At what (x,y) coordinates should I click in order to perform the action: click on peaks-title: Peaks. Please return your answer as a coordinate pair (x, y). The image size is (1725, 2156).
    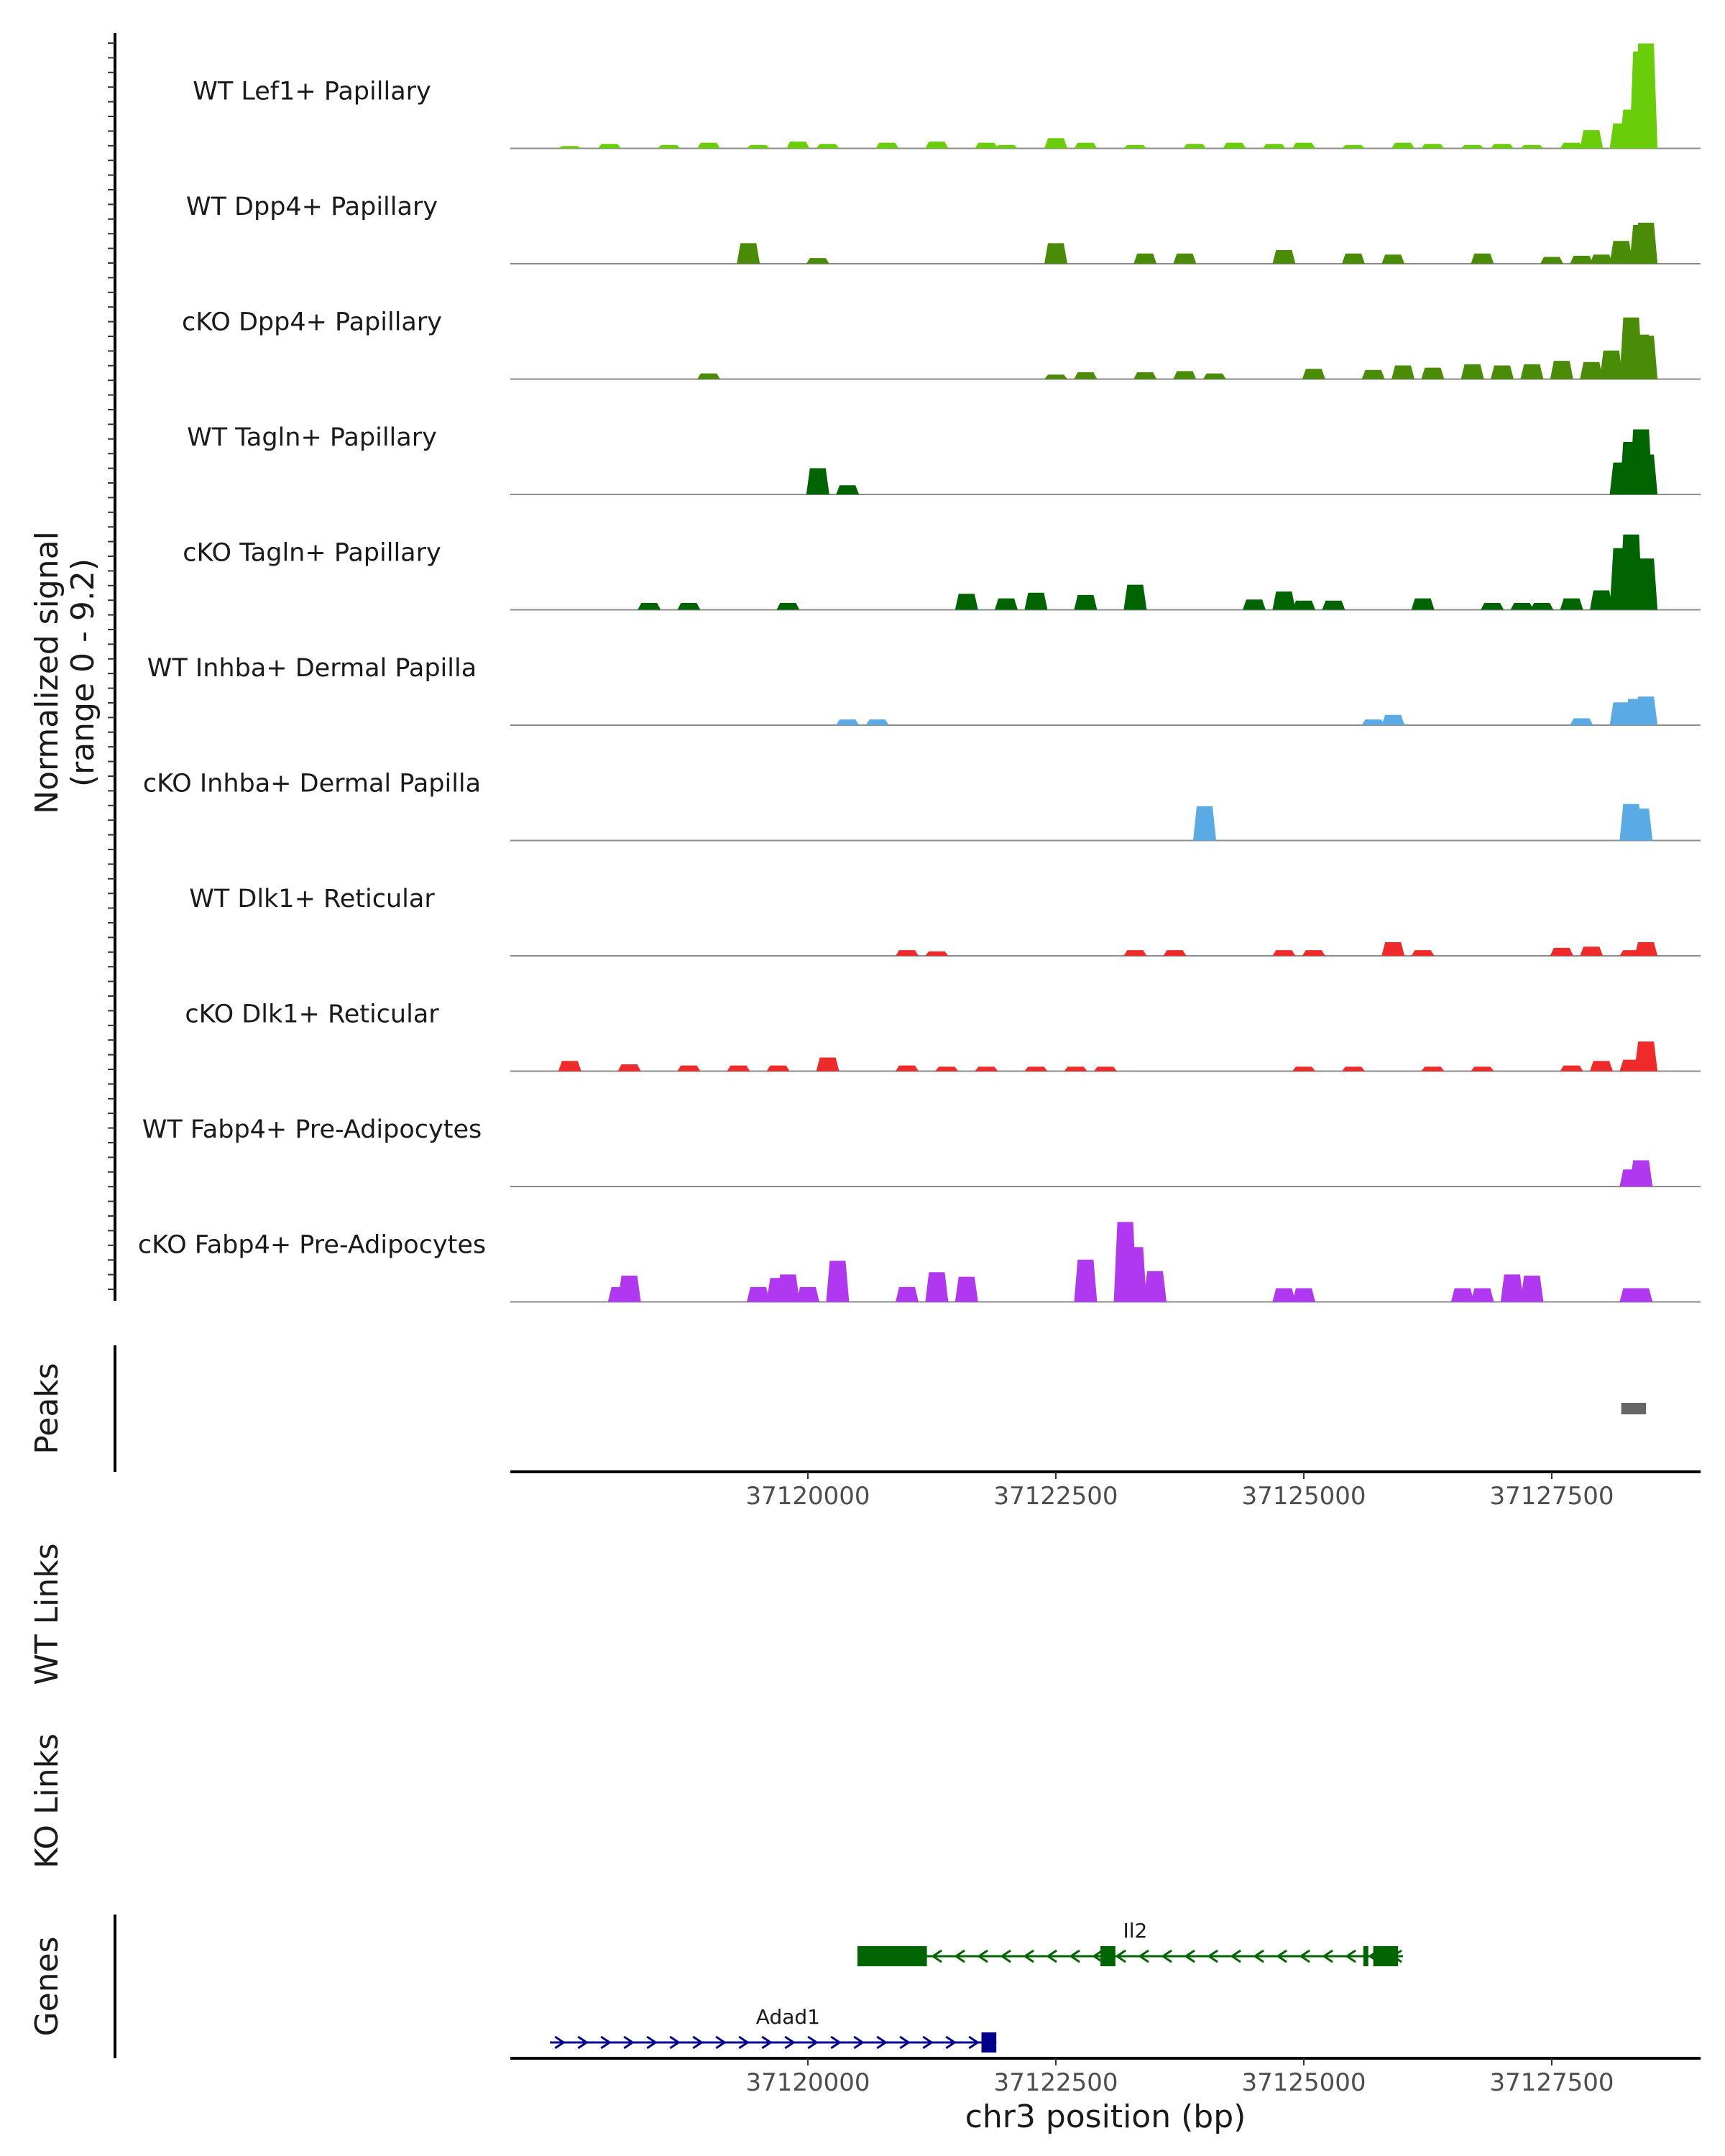
    Looking at the image, I should click on (47, 1409).